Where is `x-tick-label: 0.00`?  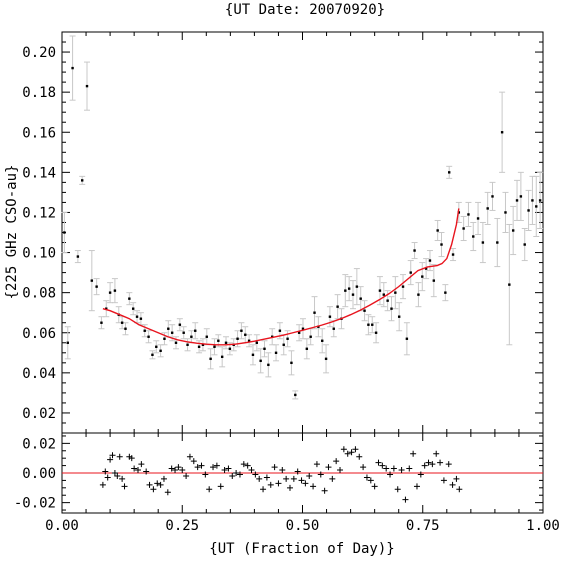
x-tick-label: 0.00 is located at coordinates (62, 526).